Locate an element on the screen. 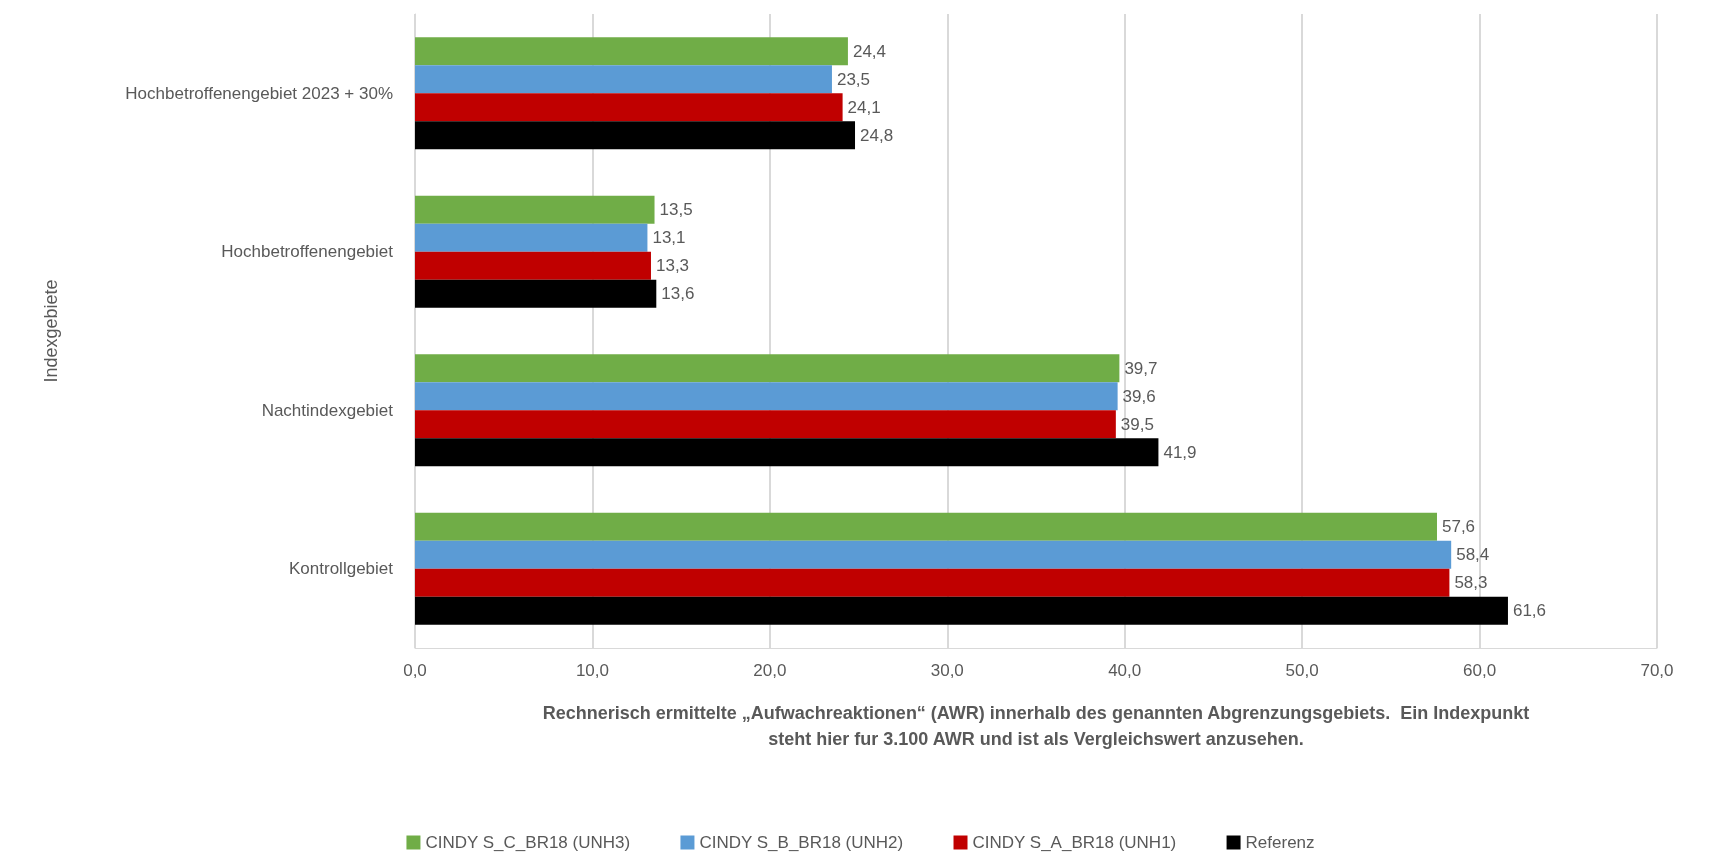  x-tick-label: 0,0 is located at coordinates (415, 670).